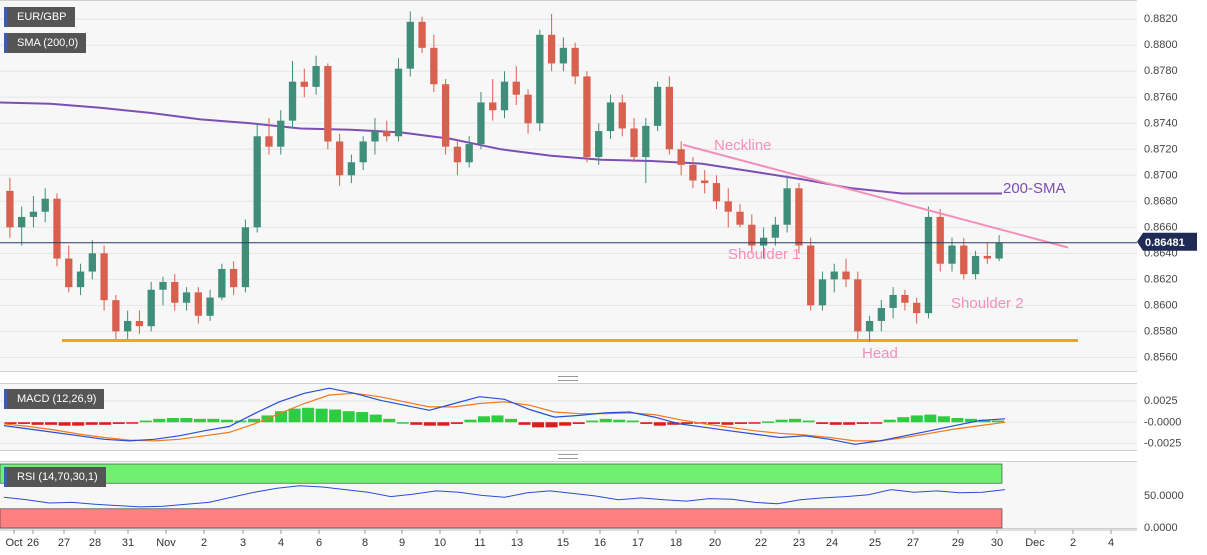  What do you see at coordinates (1167, 241) in the screenshot?
I see `last-price-badge-bg` at bounding box center [1167, 241].